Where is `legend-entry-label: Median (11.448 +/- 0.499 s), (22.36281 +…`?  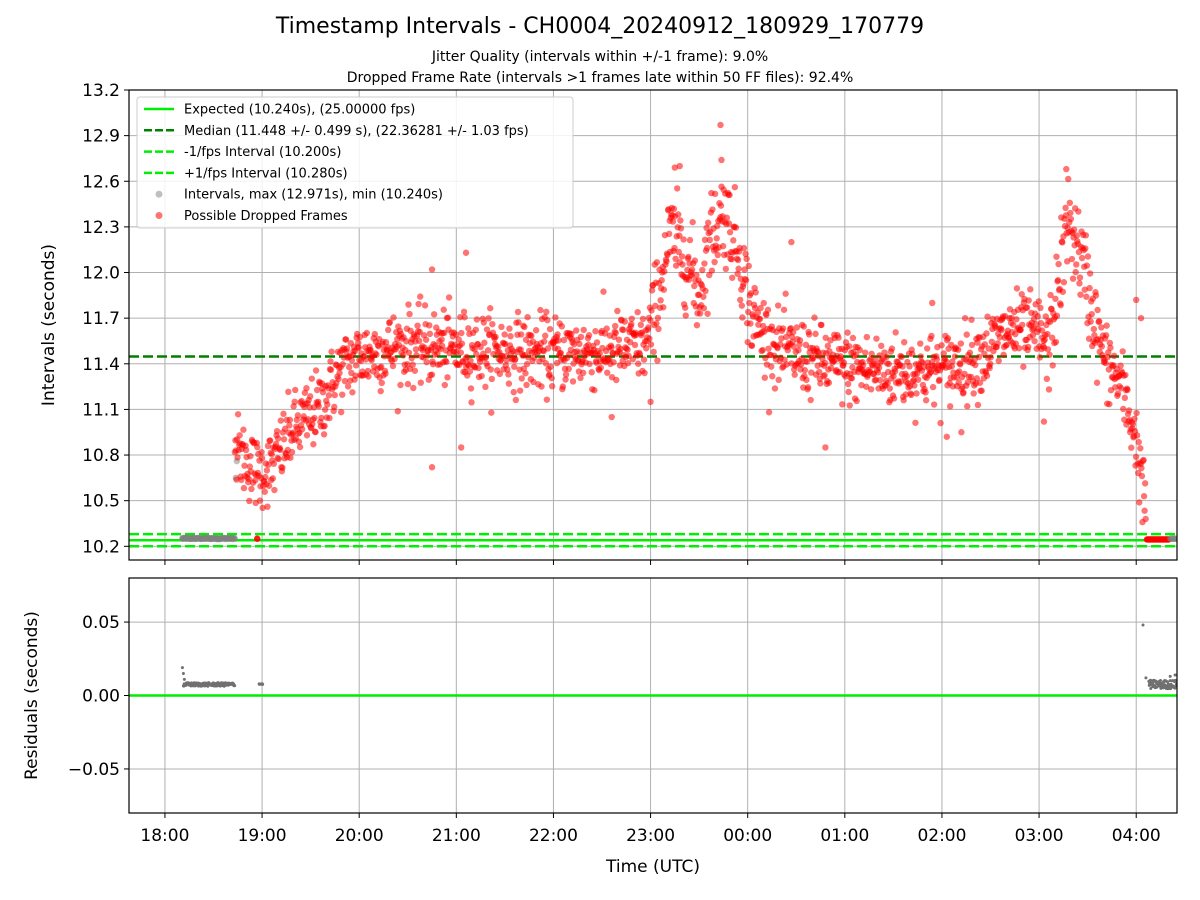 legend-entry-label: Median (11.448 +/- 0.499 s), (22.36281 +… is located at coordinates (356, 131).